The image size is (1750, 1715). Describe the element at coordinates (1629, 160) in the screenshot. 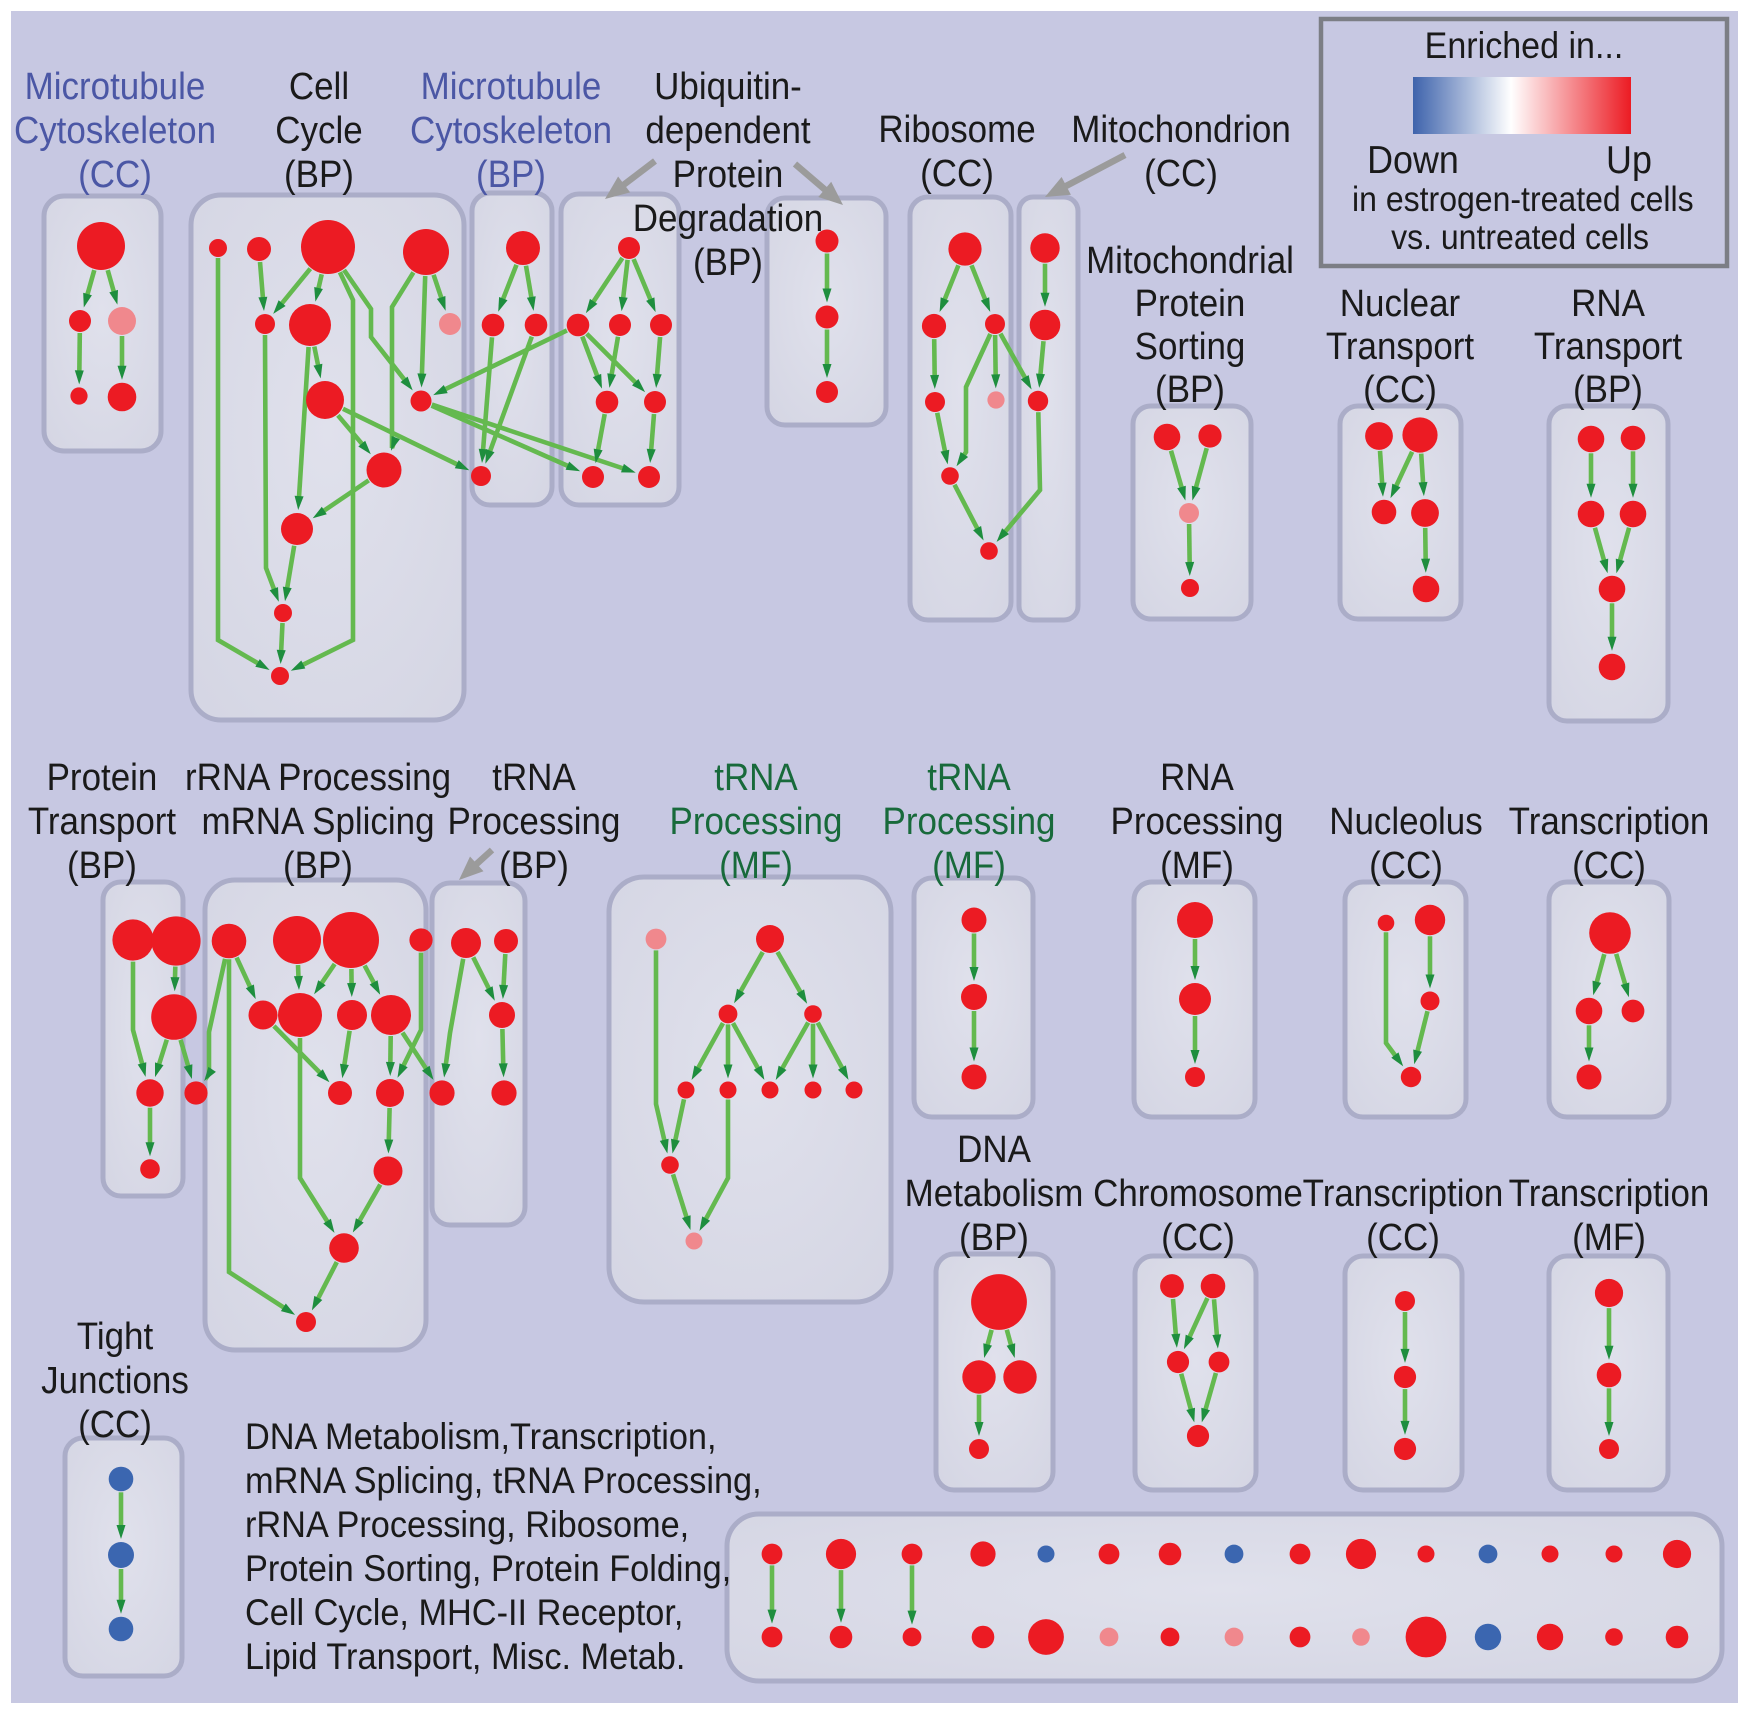

I see `svg-text: Up` at that location.